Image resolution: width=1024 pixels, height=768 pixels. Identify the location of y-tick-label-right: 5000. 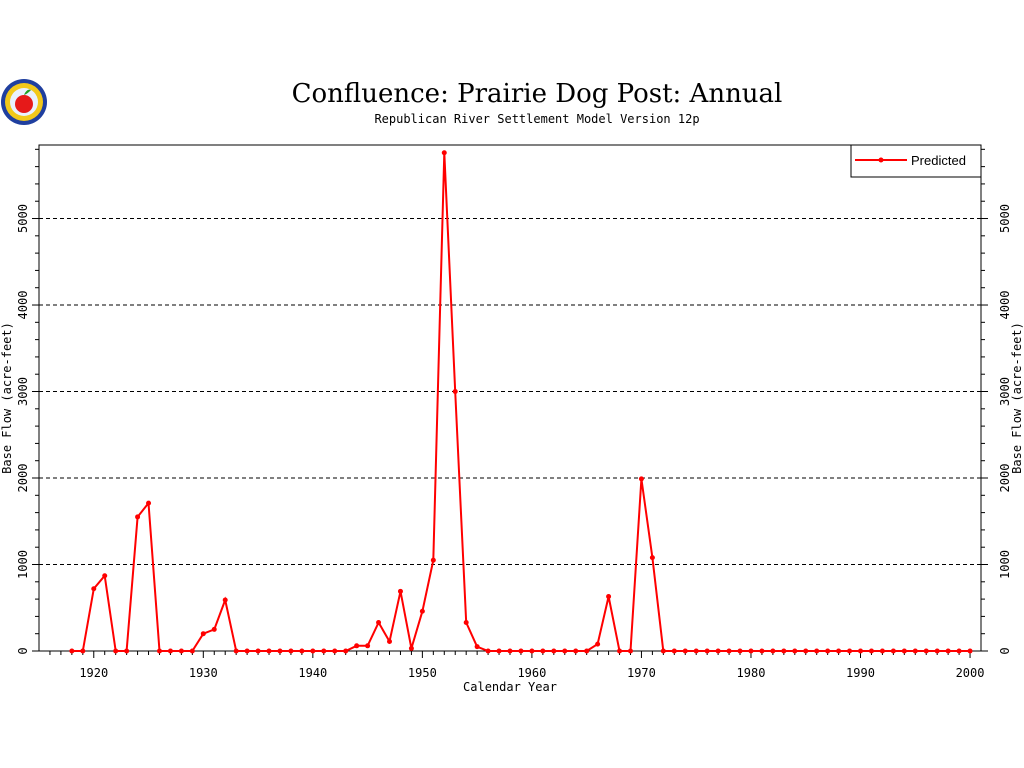
(1005, 218).